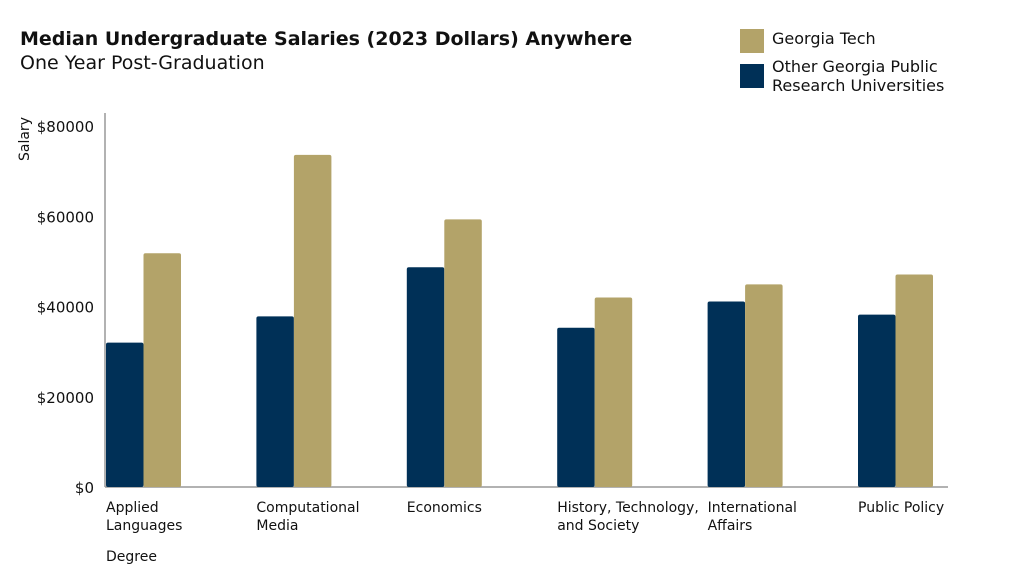 This screenshot has height=576, width=1024. I want to click on x-tick-label: Economics, so click(444, 508).